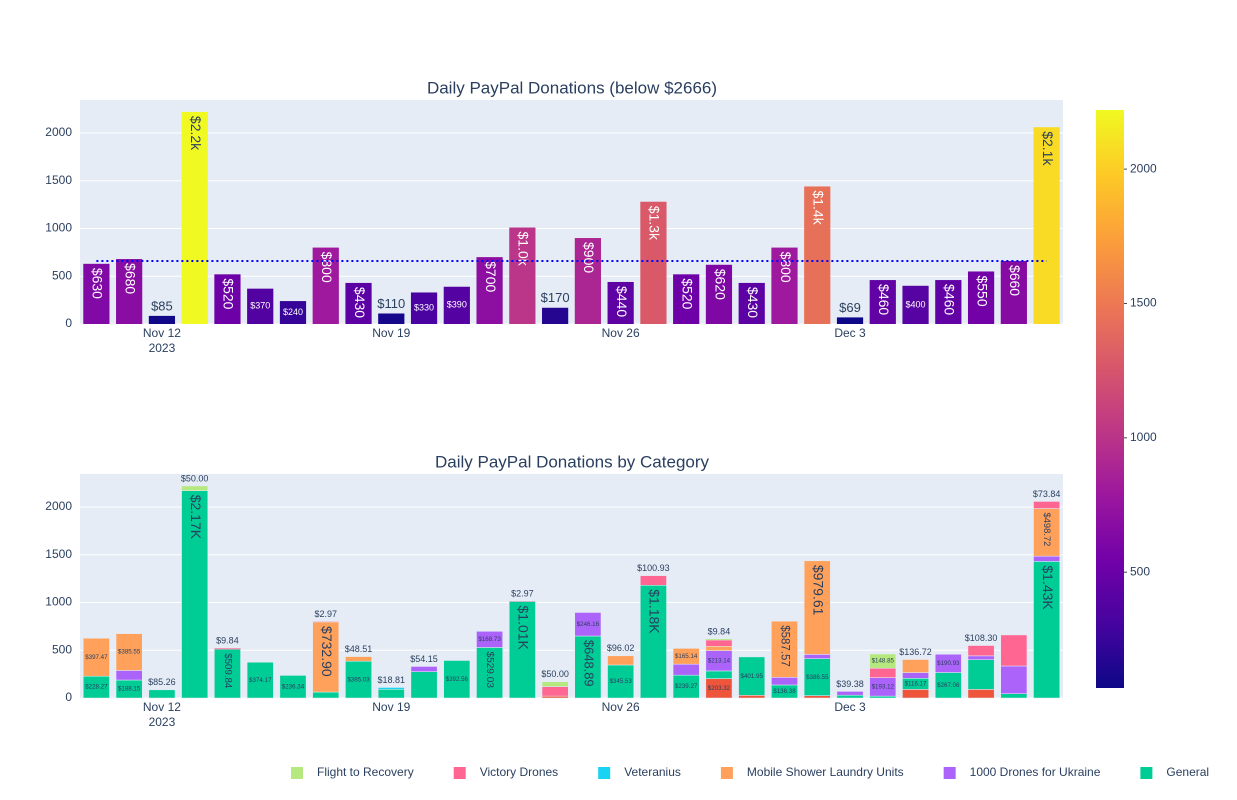 This screenshot has width=1237, height=800. I want to click on value-label: $48.51, so click(359, 649).